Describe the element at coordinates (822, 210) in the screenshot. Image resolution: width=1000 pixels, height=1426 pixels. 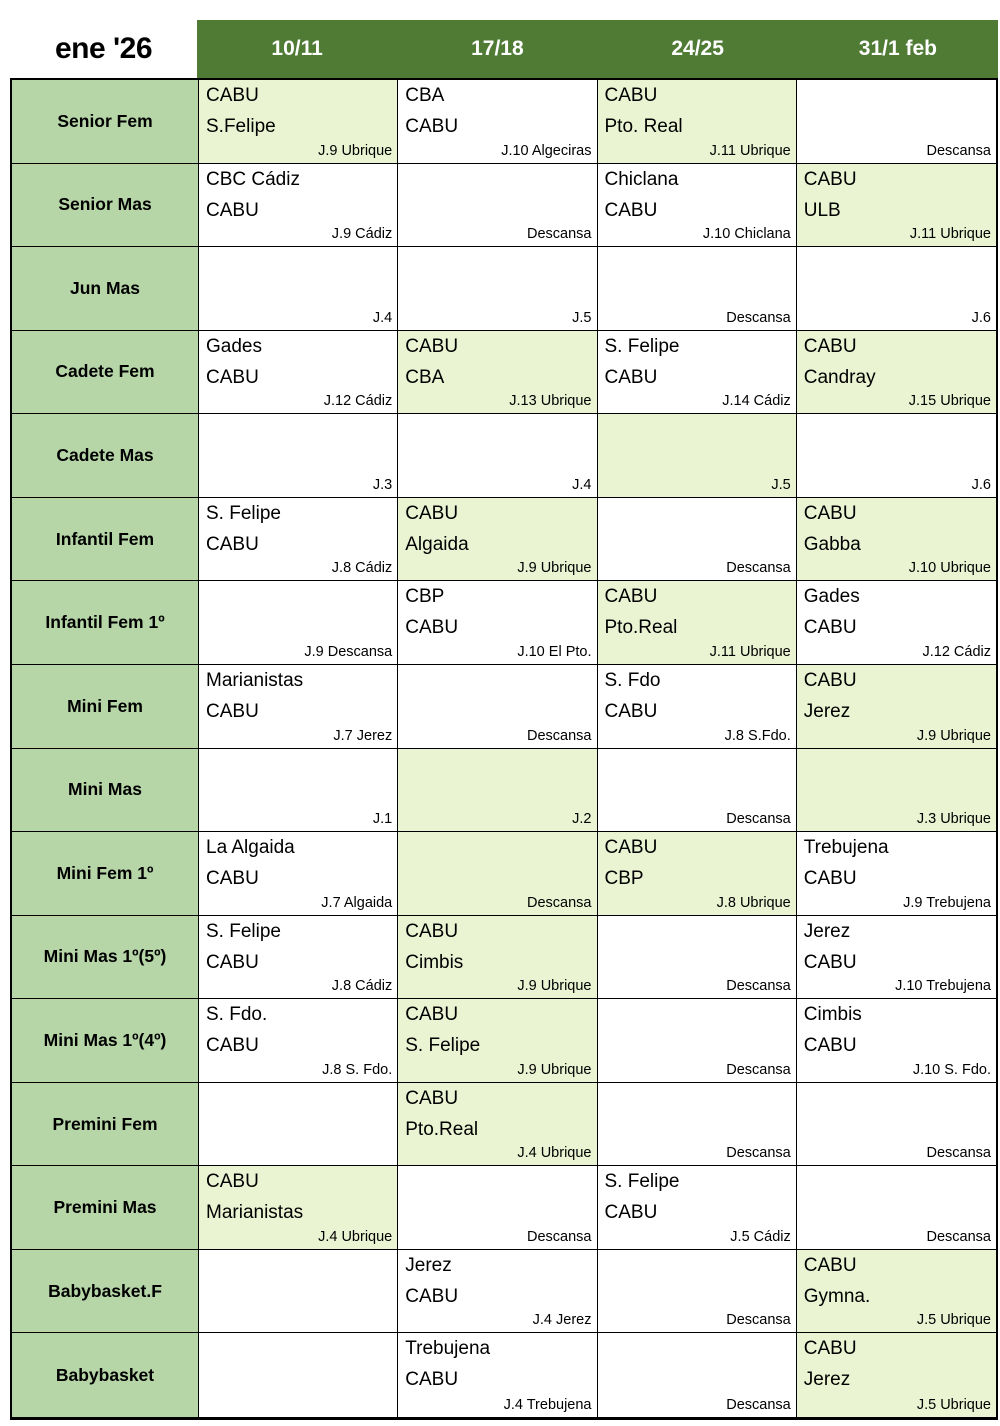
I see `team-name: ULB` at that location.